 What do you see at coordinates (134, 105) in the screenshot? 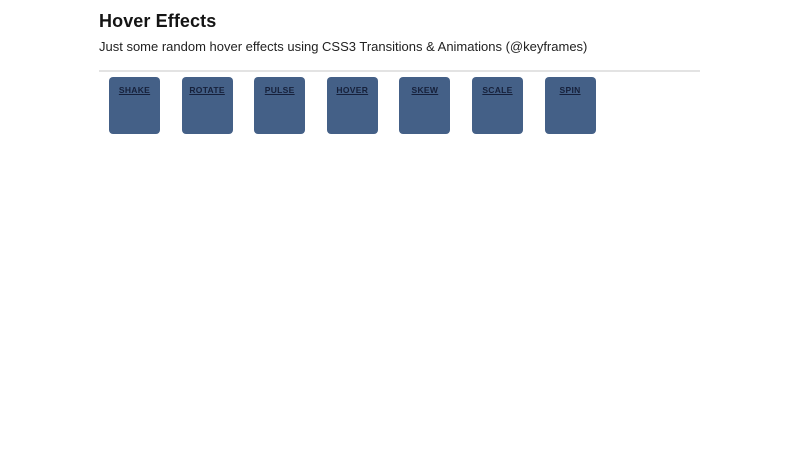
I see `effect-box-shake: SHAKE` at bounding box center [134, 105].